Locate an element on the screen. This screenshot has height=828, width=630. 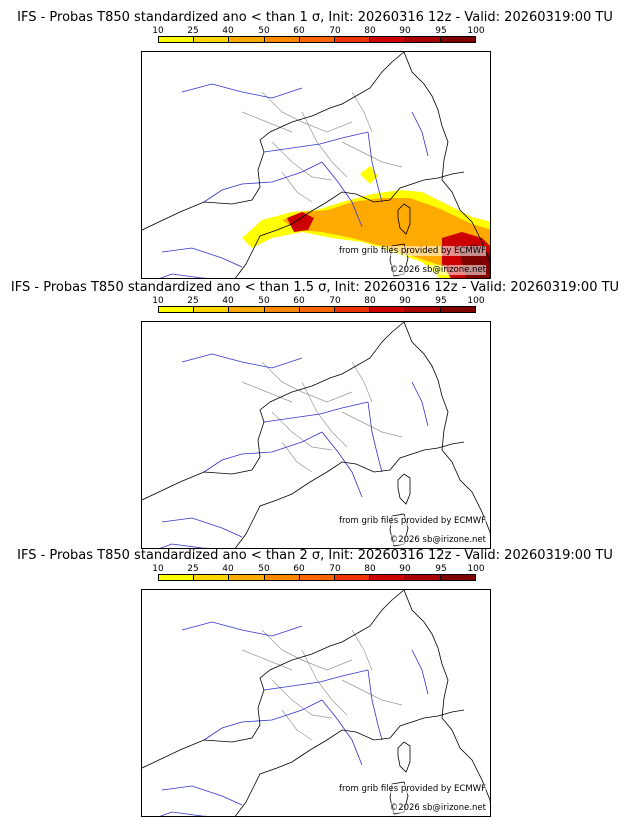
copyright: ©2026 sb@irizone.net is located at coordinates (437, 540).